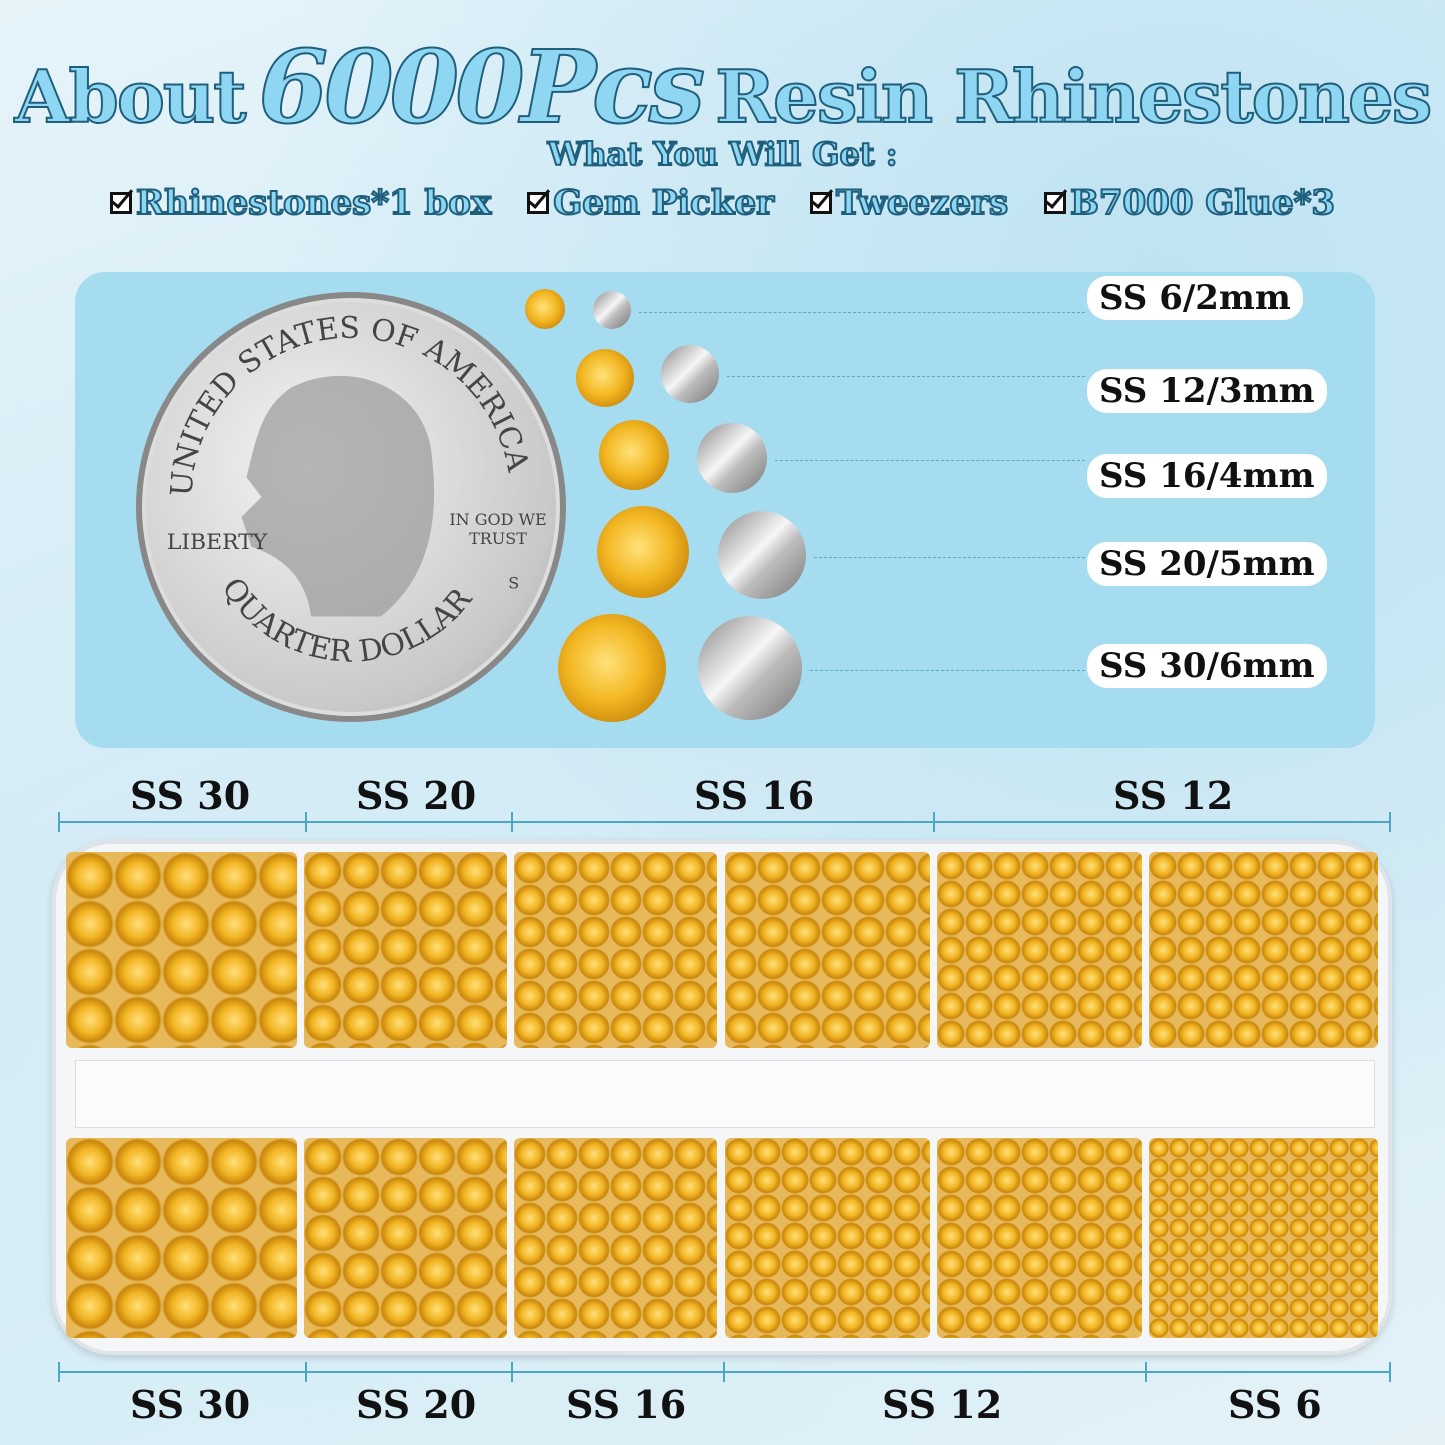  Describe the element at coordinates (1207, 564) in the screenshot. I see `size-label: SS 20/5mm` at that location.